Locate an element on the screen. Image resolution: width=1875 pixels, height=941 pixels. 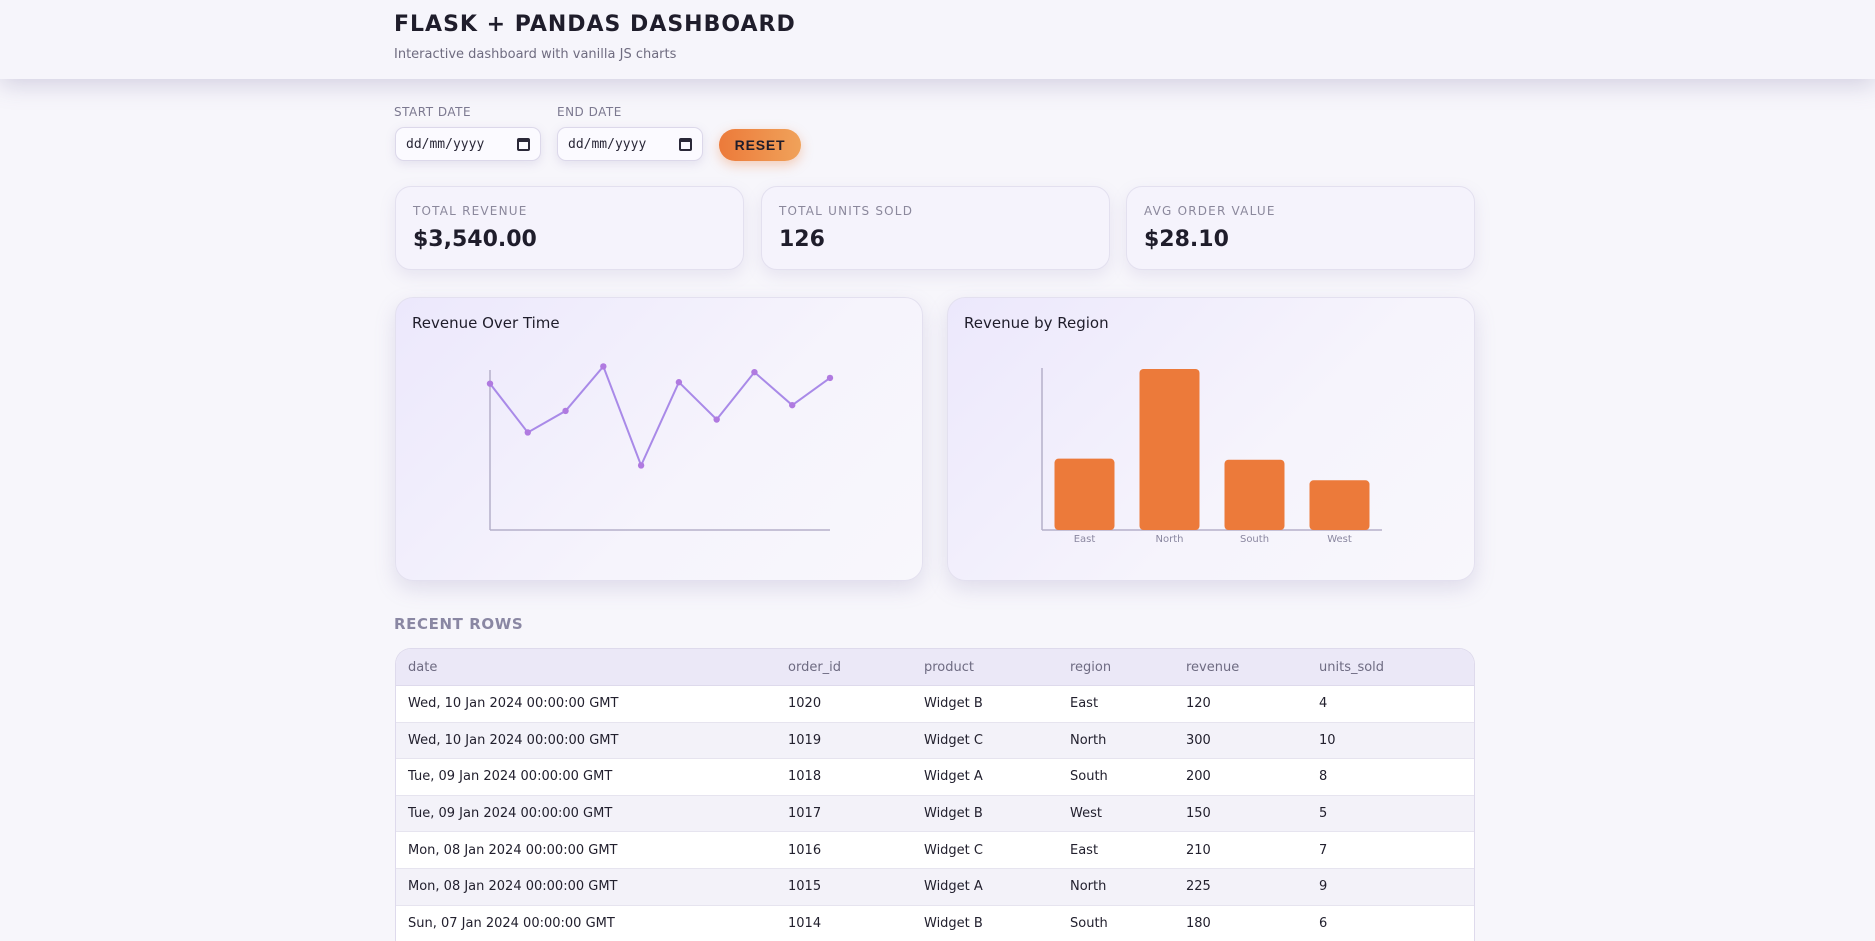
tick-label: East is located at coordinates (1085, 539).